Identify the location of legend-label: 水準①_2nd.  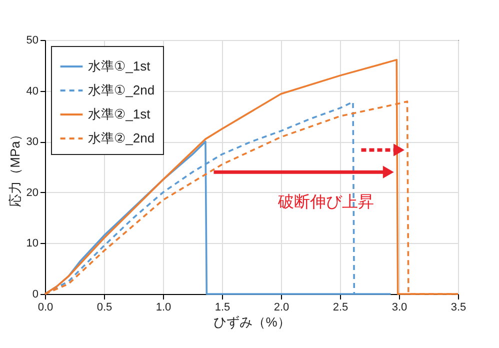
(121, 90).